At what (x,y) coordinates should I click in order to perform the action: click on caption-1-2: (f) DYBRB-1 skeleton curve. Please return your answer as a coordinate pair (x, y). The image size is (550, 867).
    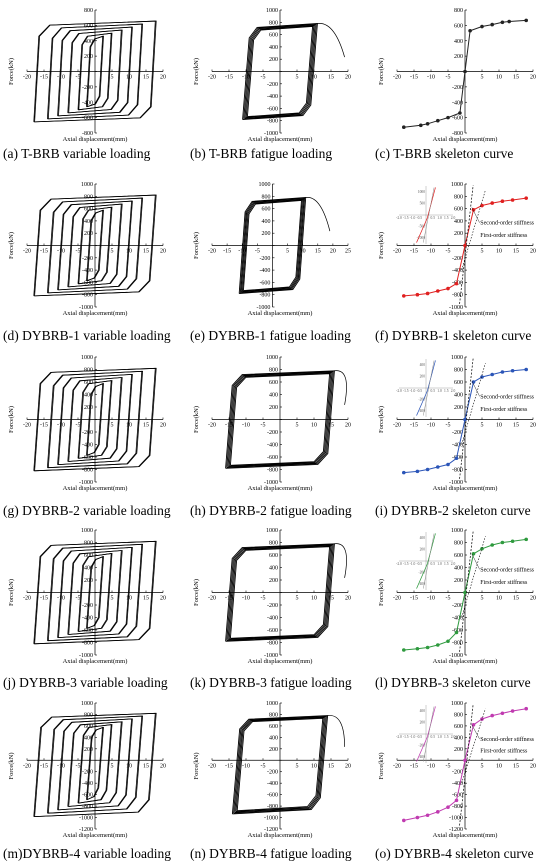
    Looking at the image, I should click on (453, 335).